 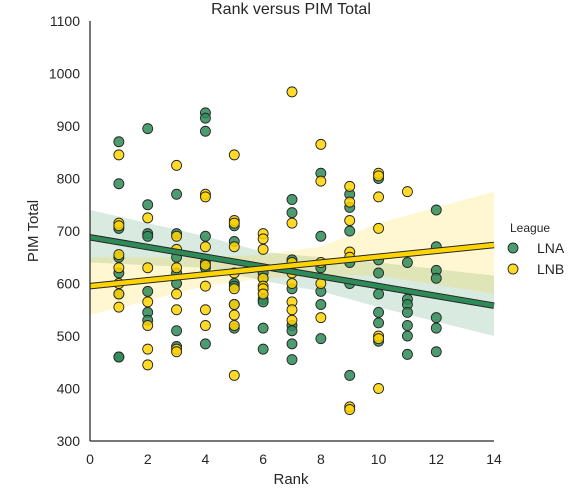 What do you see at coordinates (69, 336) in the screenshot?
I see `y-tick-label: 500` at bounding box center [69, 336].